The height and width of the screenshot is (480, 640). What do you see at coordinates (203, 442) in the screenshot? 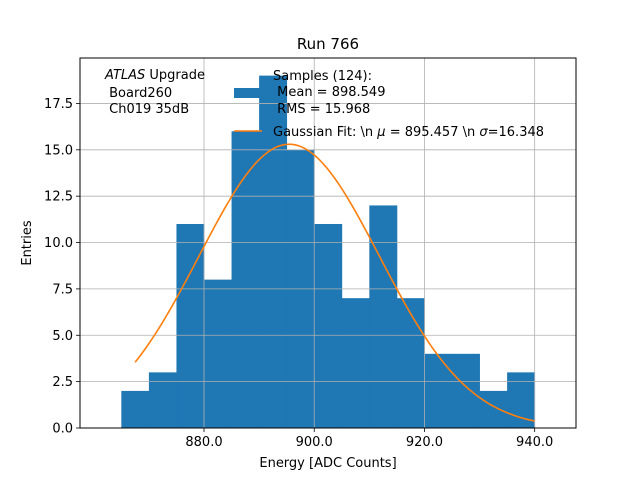
I see `x-tick-label: 880.0` at bounding box center [203, 442].